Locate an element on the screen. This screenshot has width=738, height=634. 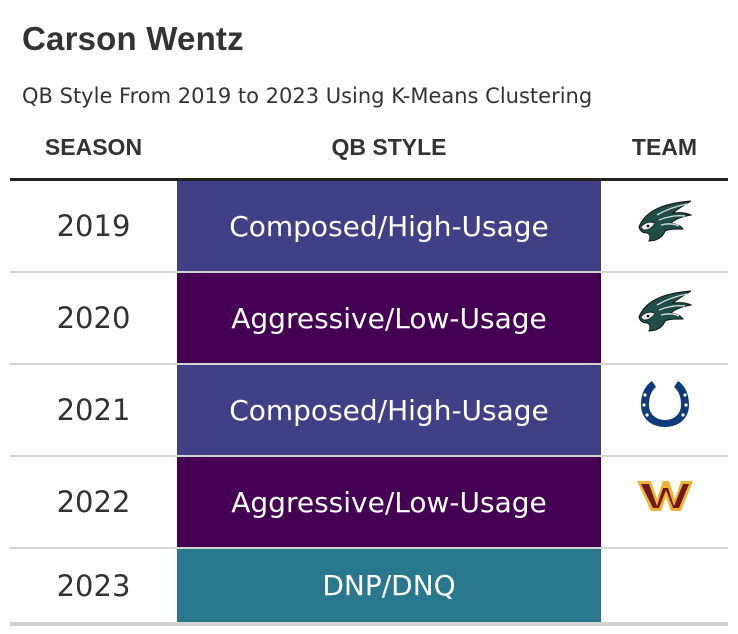
table-row: 2019 Composed/High-Usage is located at coordinates (369, 227).